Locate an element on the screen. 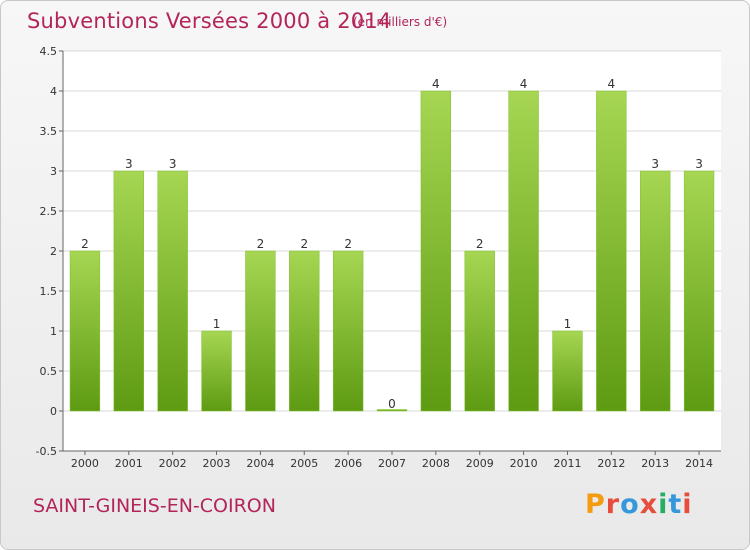  y-tick-label: -0.5 is located at coordinates (46, 451).